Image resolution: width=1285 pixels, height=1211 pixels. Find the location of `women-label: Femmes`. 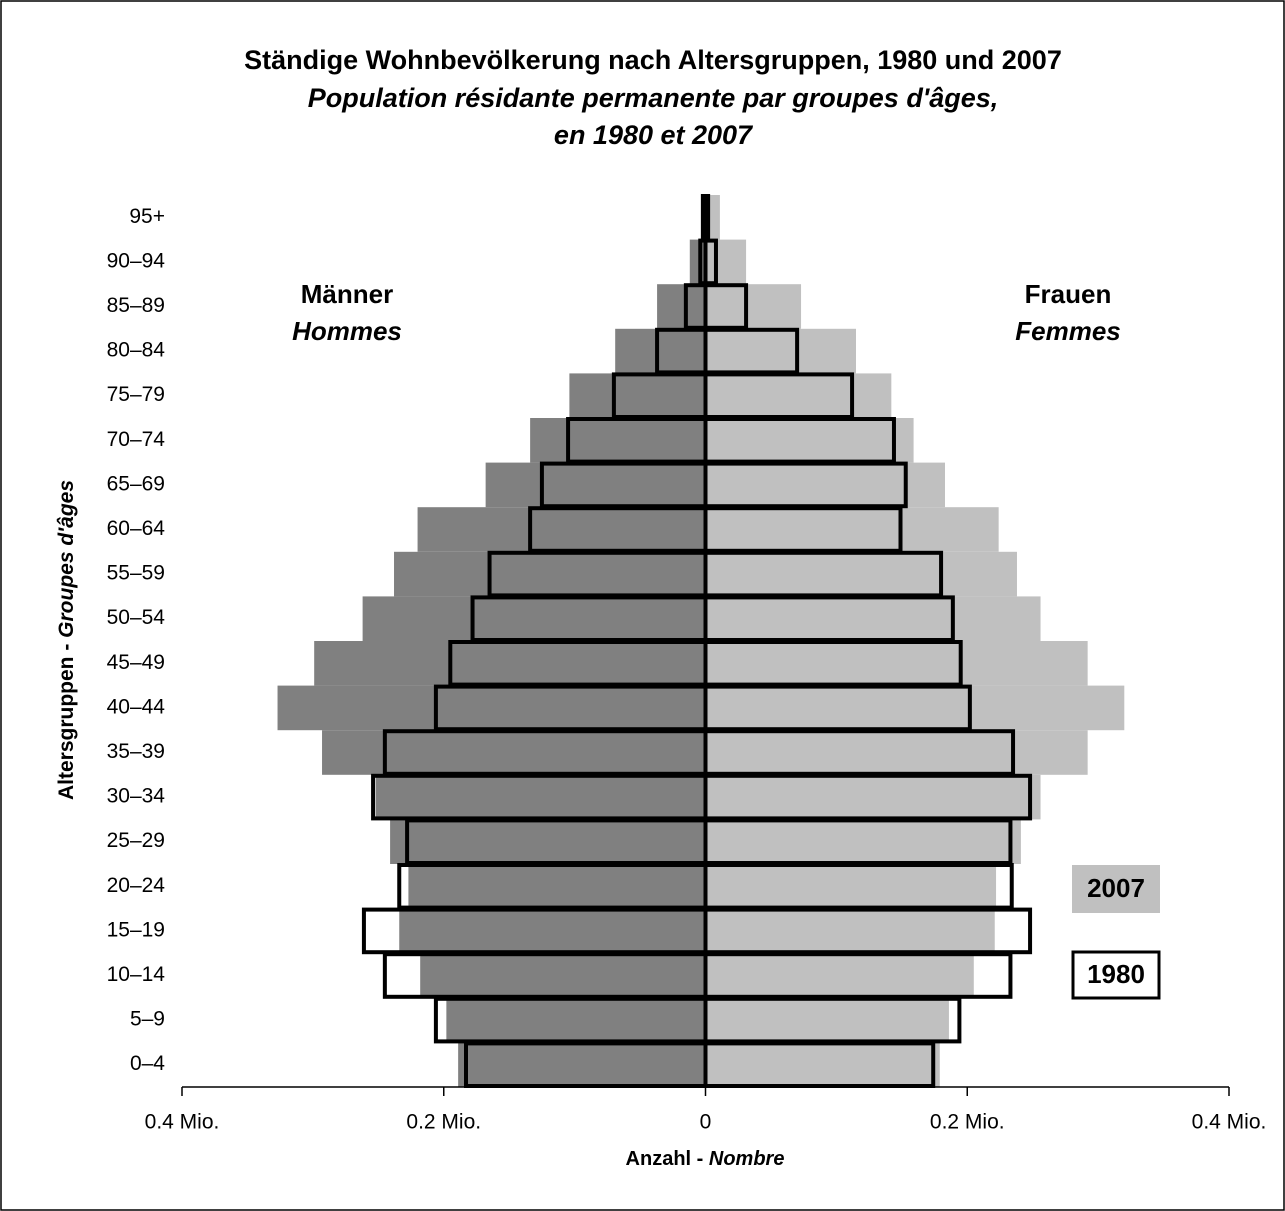

women-label: Femmes is located at coordinates (1068, 331).